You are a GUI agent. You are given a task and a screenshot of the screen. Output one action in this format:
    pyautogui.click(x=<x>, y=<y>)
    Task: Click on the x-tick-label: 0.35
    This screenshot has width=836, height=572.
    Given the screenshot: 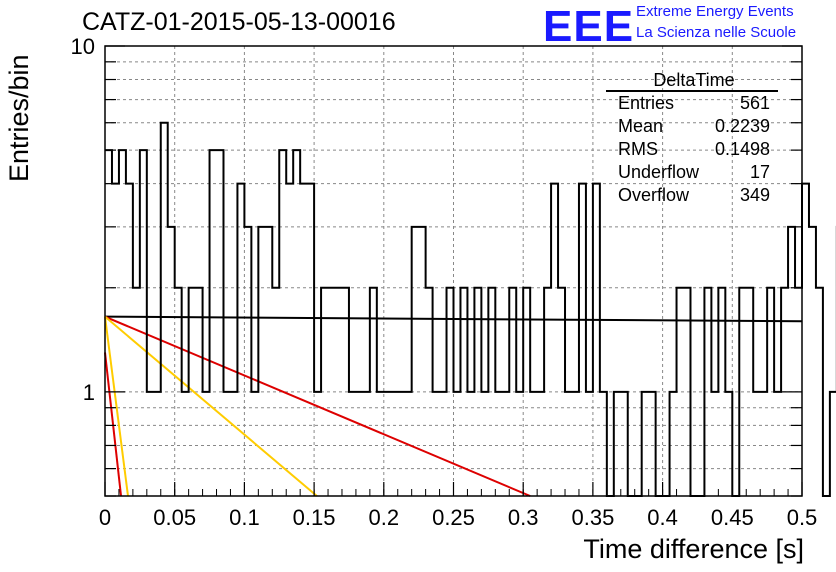 What is the action you would take?
    pyautogui.click(x=592, y=517)
    